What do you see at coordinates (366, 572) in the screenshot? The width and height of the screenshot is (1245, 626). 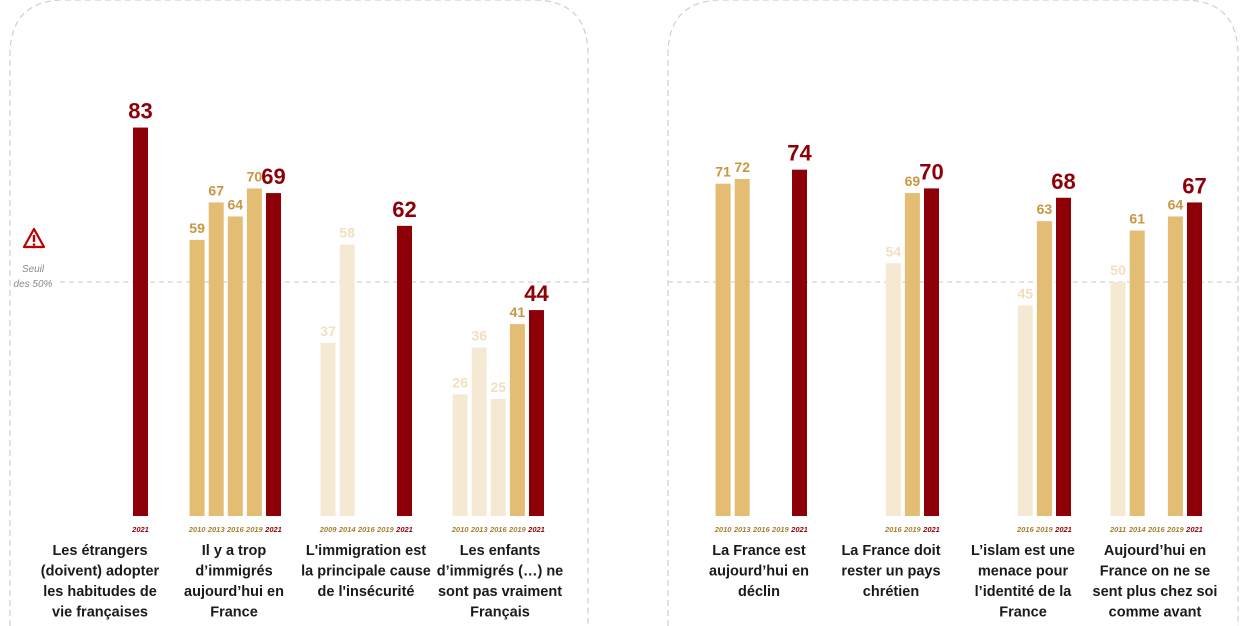 I see `category-label-line: la principale cause` at bounding box center [366, 572].